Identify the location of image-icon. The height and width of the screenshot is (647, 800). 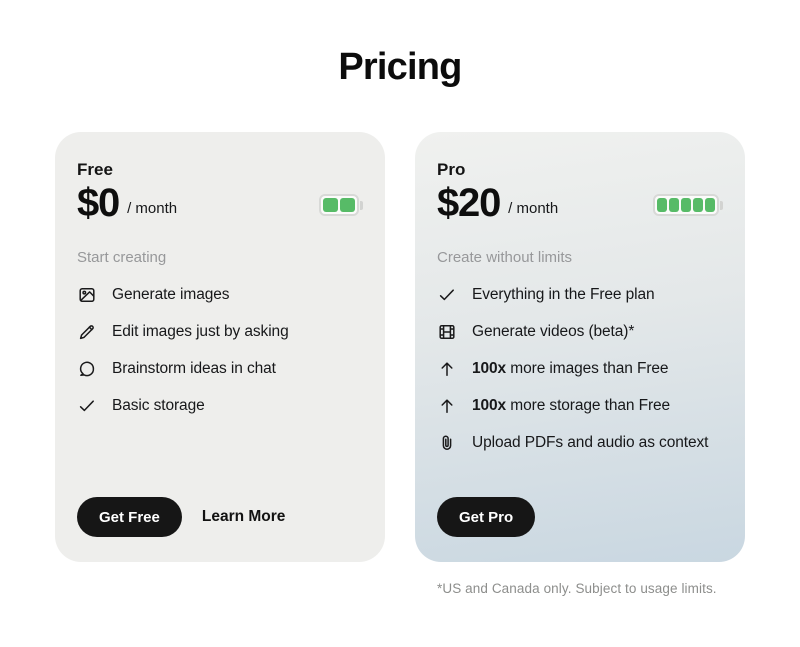
(87, 295).